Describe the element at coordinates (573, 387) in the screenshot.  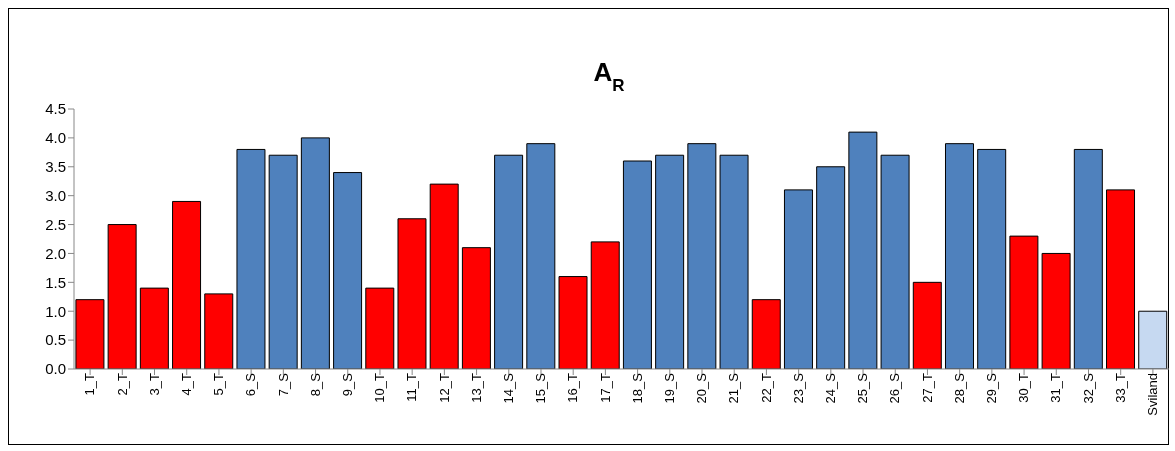
I see `x-tick-label: 16_T` at that location.